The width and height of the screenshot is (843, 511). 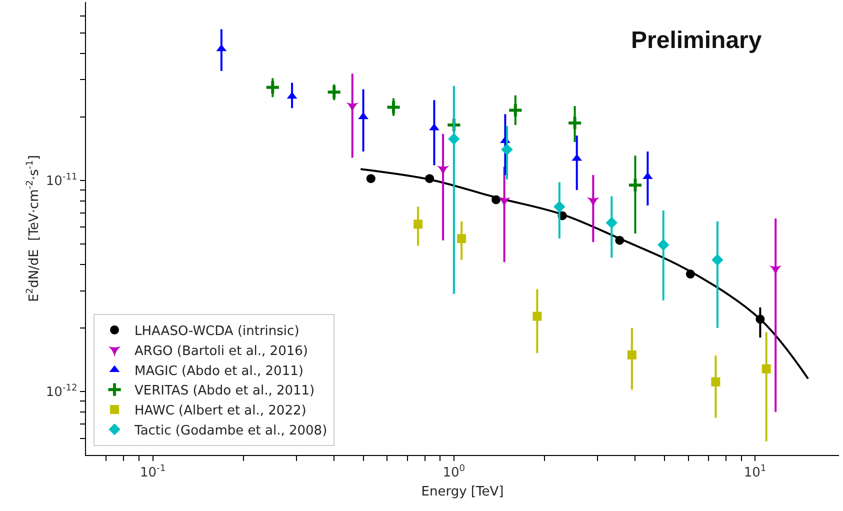 I want to click on x-tick-label: 10$^{-1}$, so click(x=153, y=472).